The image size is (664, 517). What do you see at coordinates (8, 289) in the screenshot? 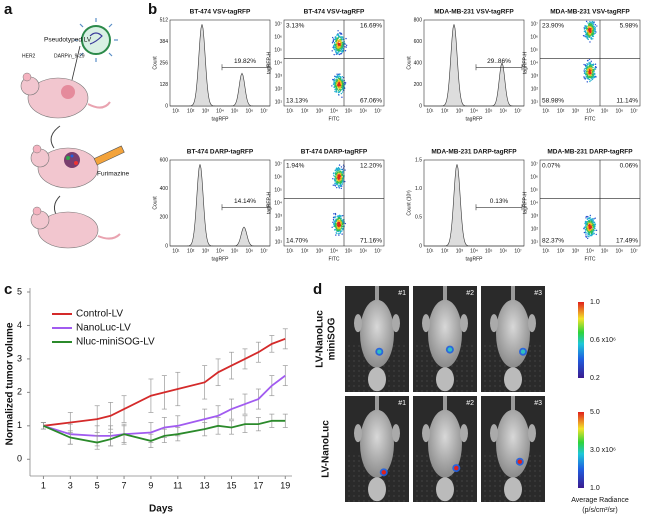
I see `panel-label: c` at bounding box center [8, 289].